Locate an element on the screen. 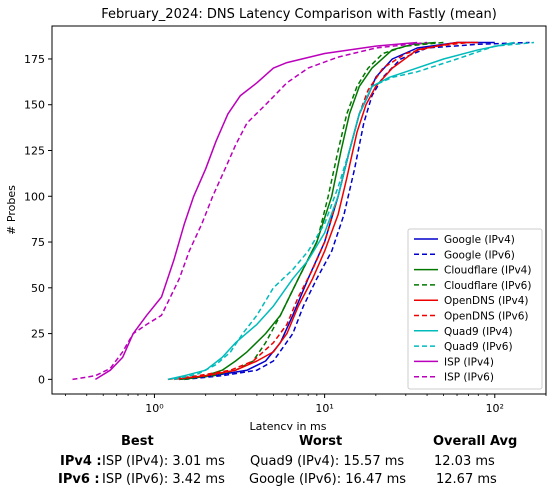 This screenshot has width=555, height=496. legend-box is located at coordinates (475, 309).